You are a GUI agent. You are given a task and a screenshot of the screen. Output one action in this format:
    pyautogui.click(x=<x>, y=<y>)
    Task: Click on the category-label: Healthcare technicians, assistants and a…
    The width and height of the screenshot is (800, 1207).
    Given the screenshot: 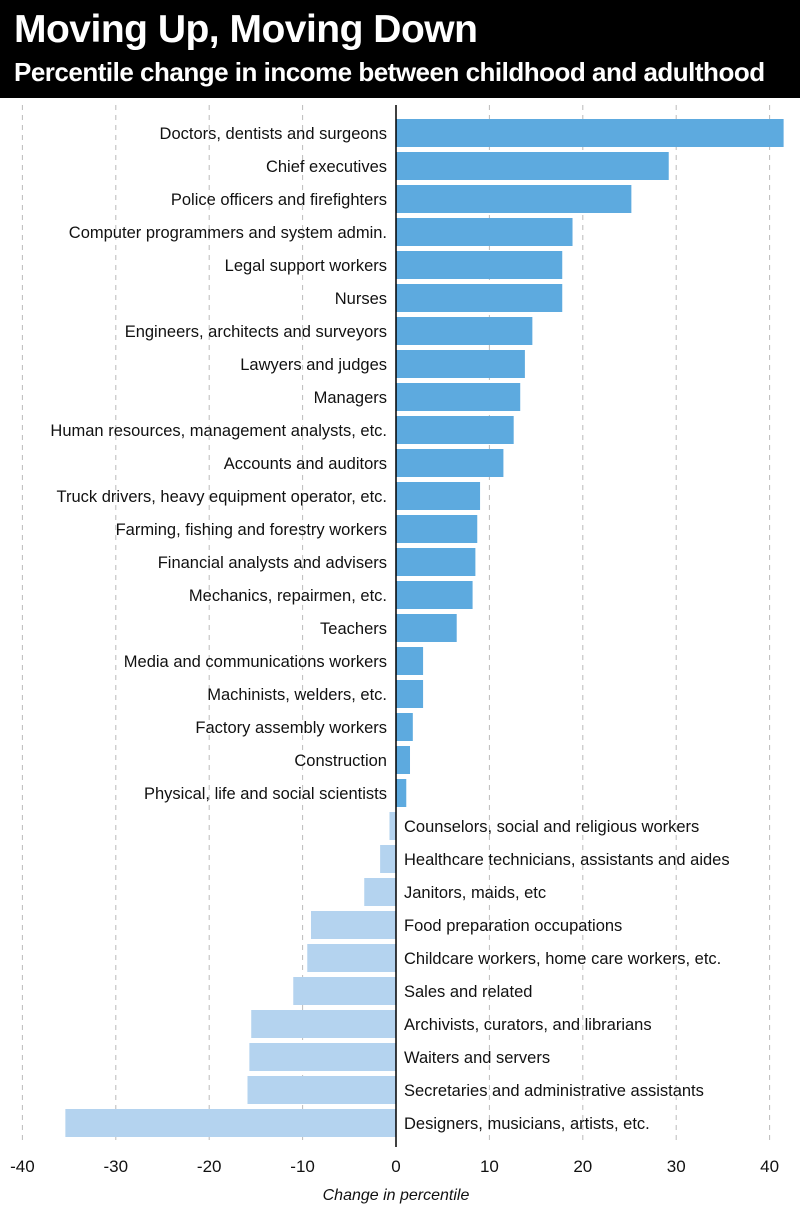 What is the action you would take?
    pyautogui.click(x=567, y=860)
    